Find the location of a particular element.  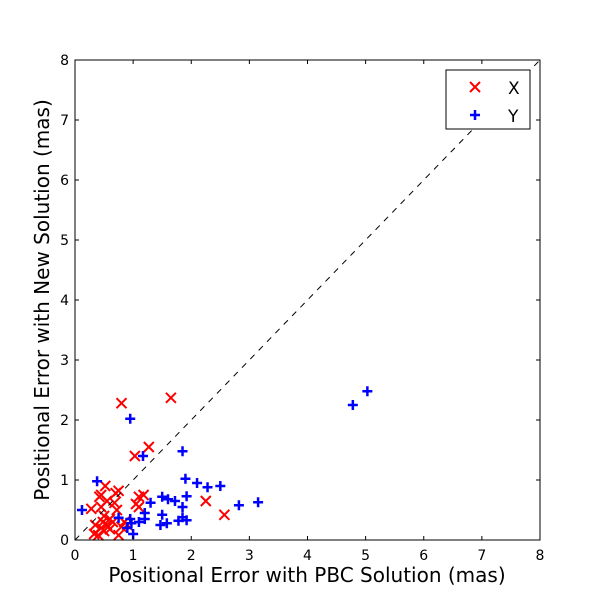

y-tick-label: 6 is located at coordinates (64, 181).